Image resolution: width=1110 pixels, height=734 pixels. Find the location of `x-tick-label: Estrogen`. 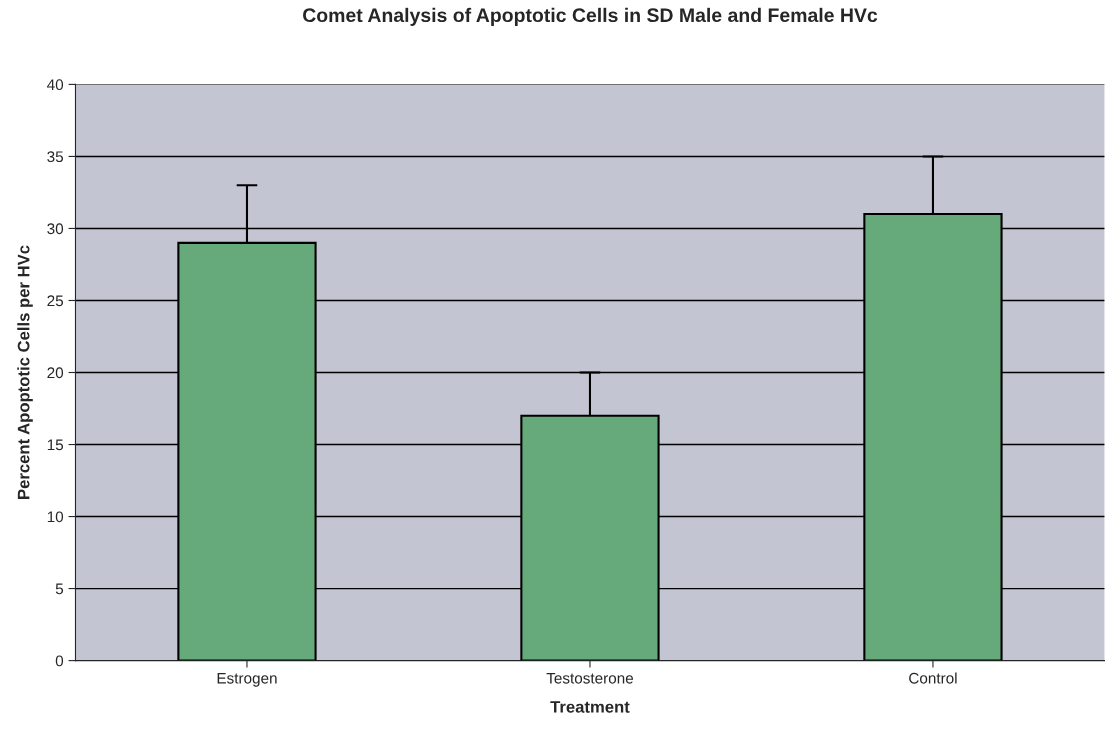

x-tick-label: Estrogen is located at coordinates (247, 679).